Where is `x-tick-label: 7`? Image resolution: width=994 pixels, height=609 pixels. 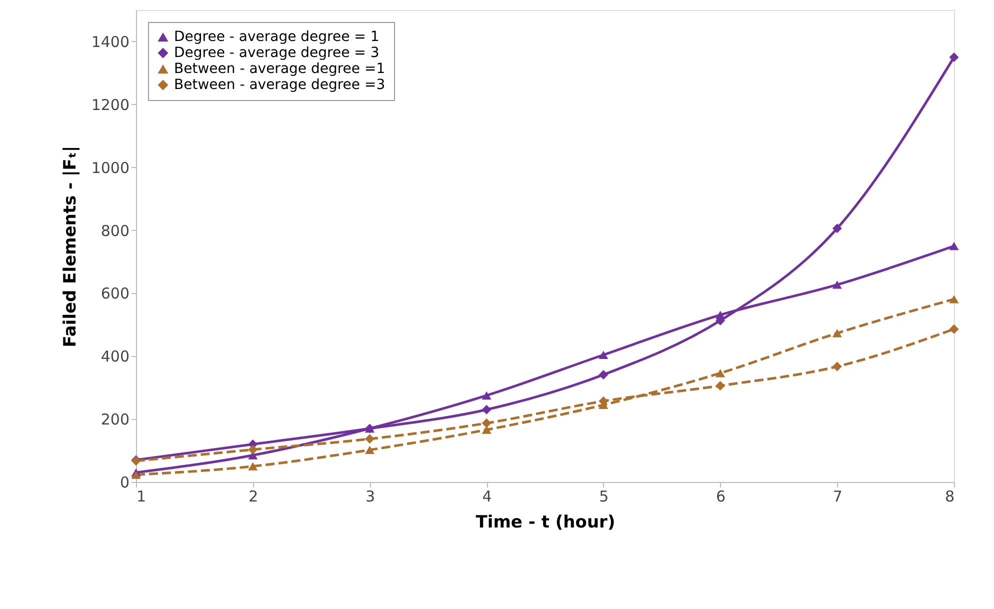
x-tick-label: 7 is located at coordinates (837, 497).